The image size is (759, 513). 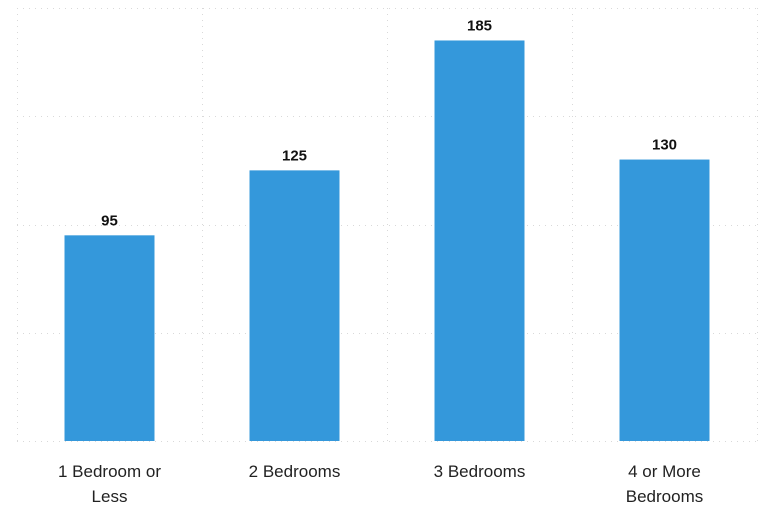 I want to click on category-label-line: 4 or More, so click(x=664, y=471).